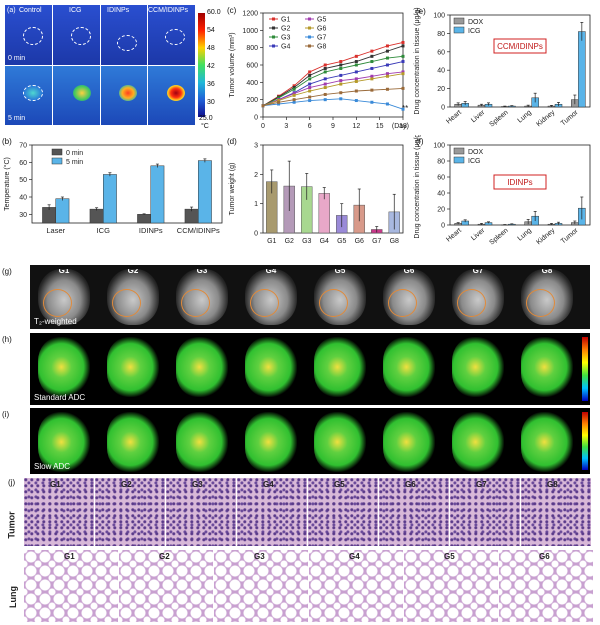 The width and height of the screenshot is (600, 625). What do you see at coordinates (356, 126) in the screenshot?
I see `x-tick-label: 12` at bounding box center [356, 126].